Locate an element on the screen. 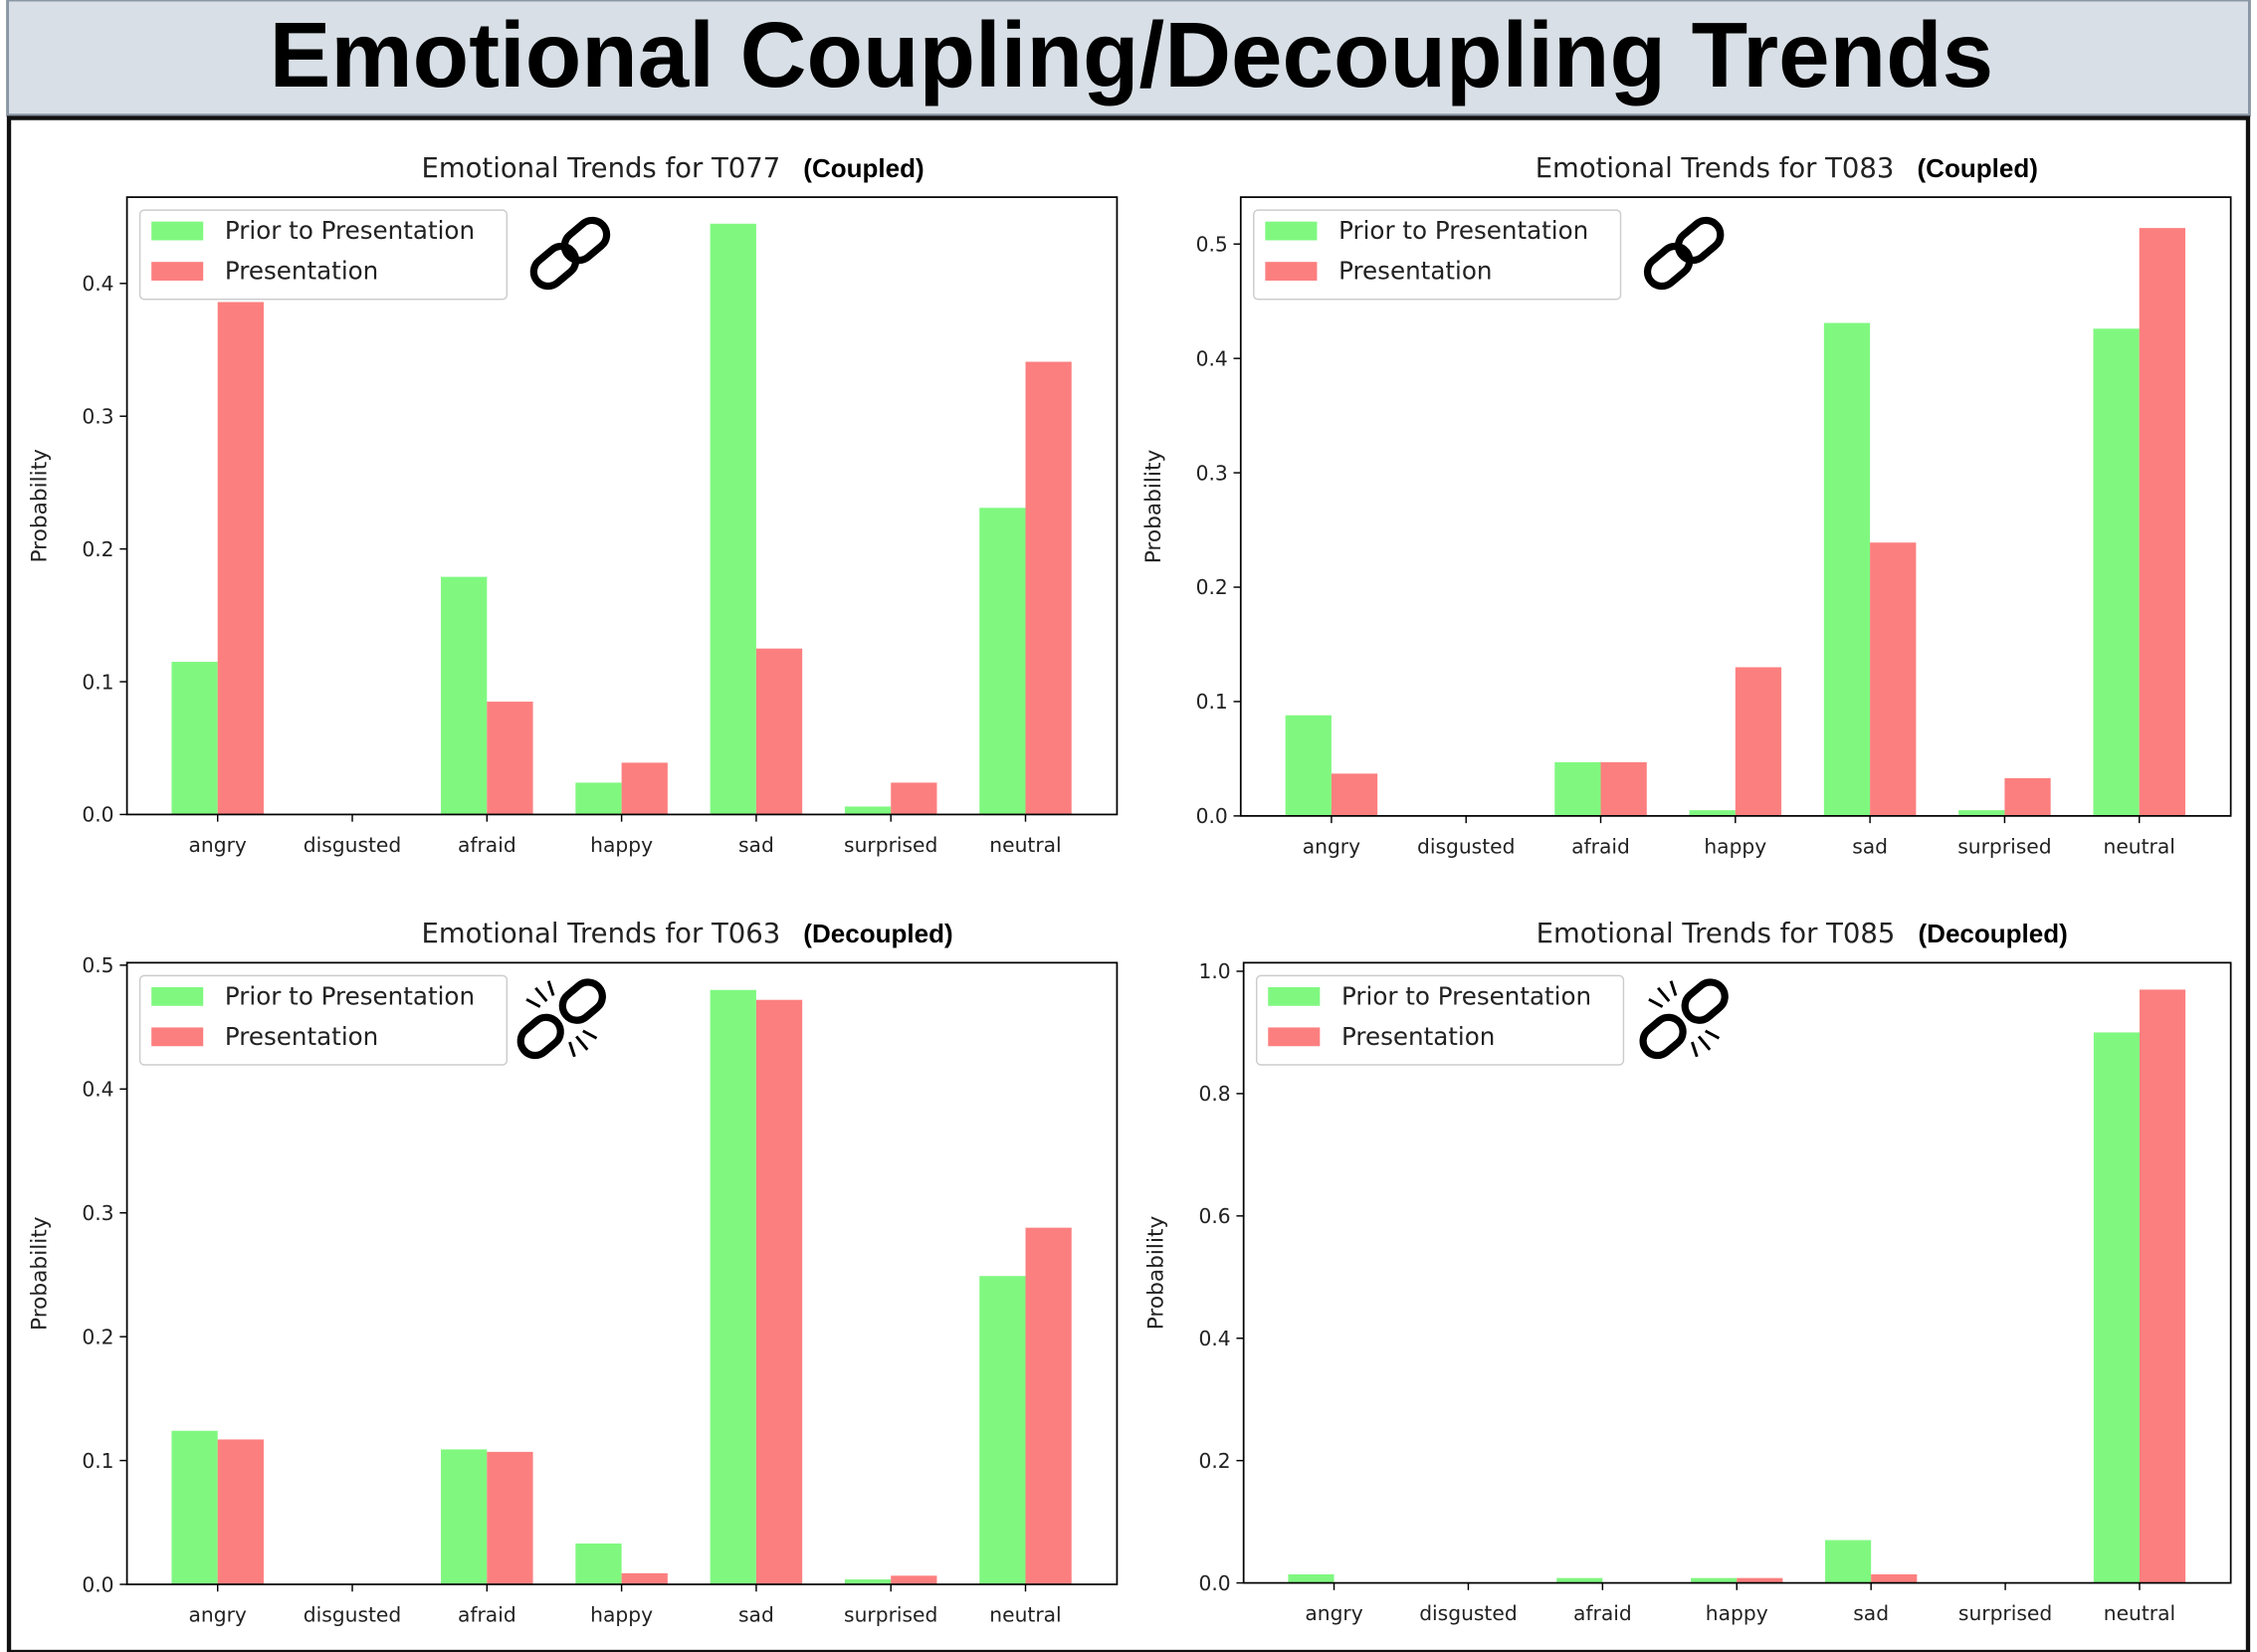 The image size is (2257, 1652). y-tick-label: 1.0 is located at coordinates (1214, 971).